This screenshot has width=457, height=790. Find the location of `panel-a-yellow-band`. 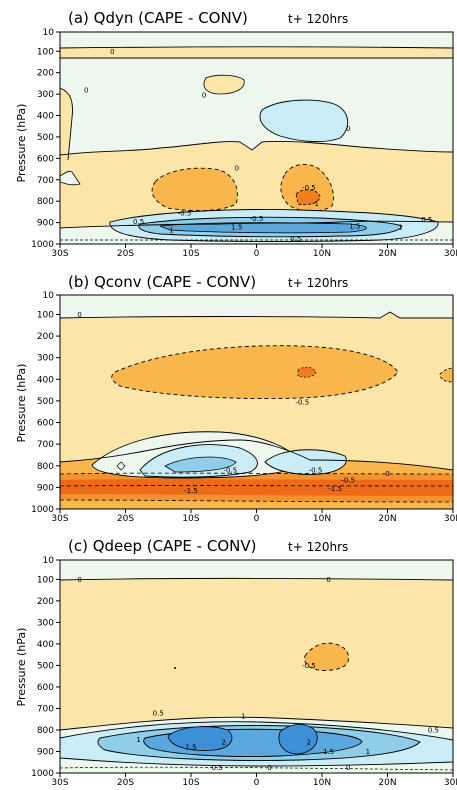

panel-a-yellow-band is located at coordinates (256, 184).